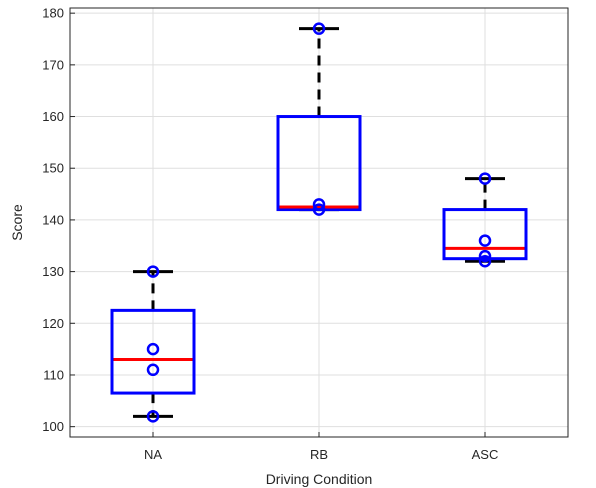  Describe the element at coordinates (17, 222) in the screenshot. I see `y-axis-label: Score` at that location.